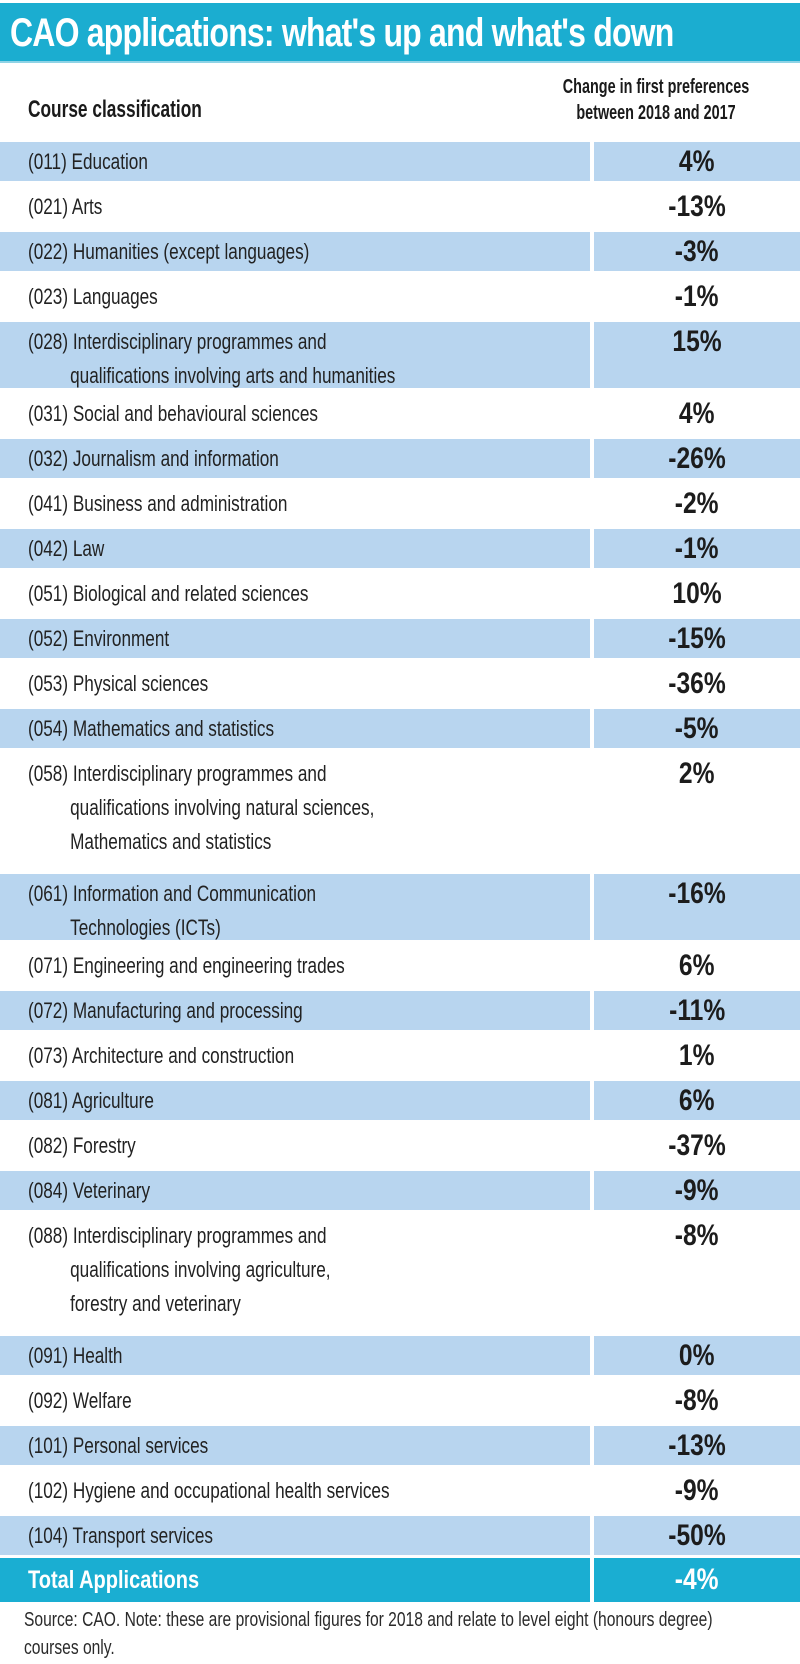  I want to click on total-value: -4%, so click(697, 1580).